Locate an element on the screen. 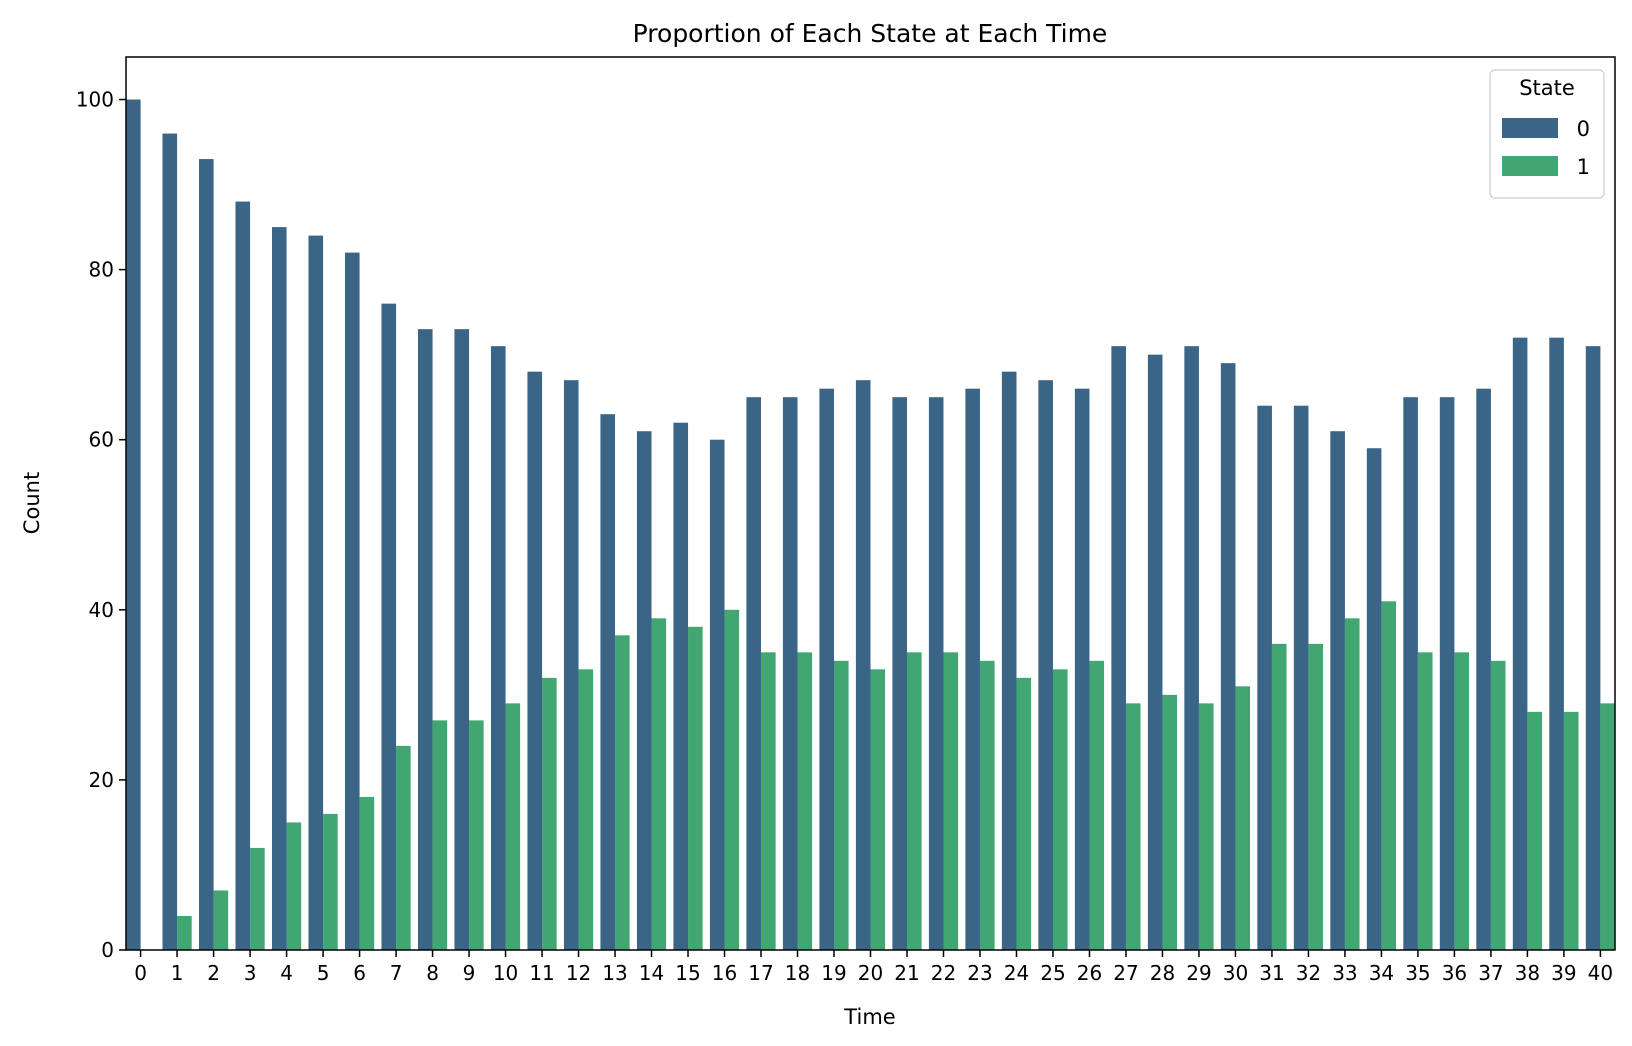 The image size is (1632, 1046). x-tick-label: 9 is located at coordinates (469, 973).